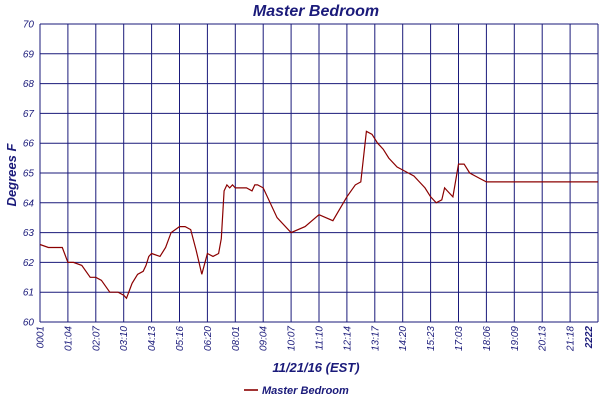  What do you see at coordinates (208, 338) in the screenshot?
I see `x-tick-label: 06:20` at bounding box center [208, 338].